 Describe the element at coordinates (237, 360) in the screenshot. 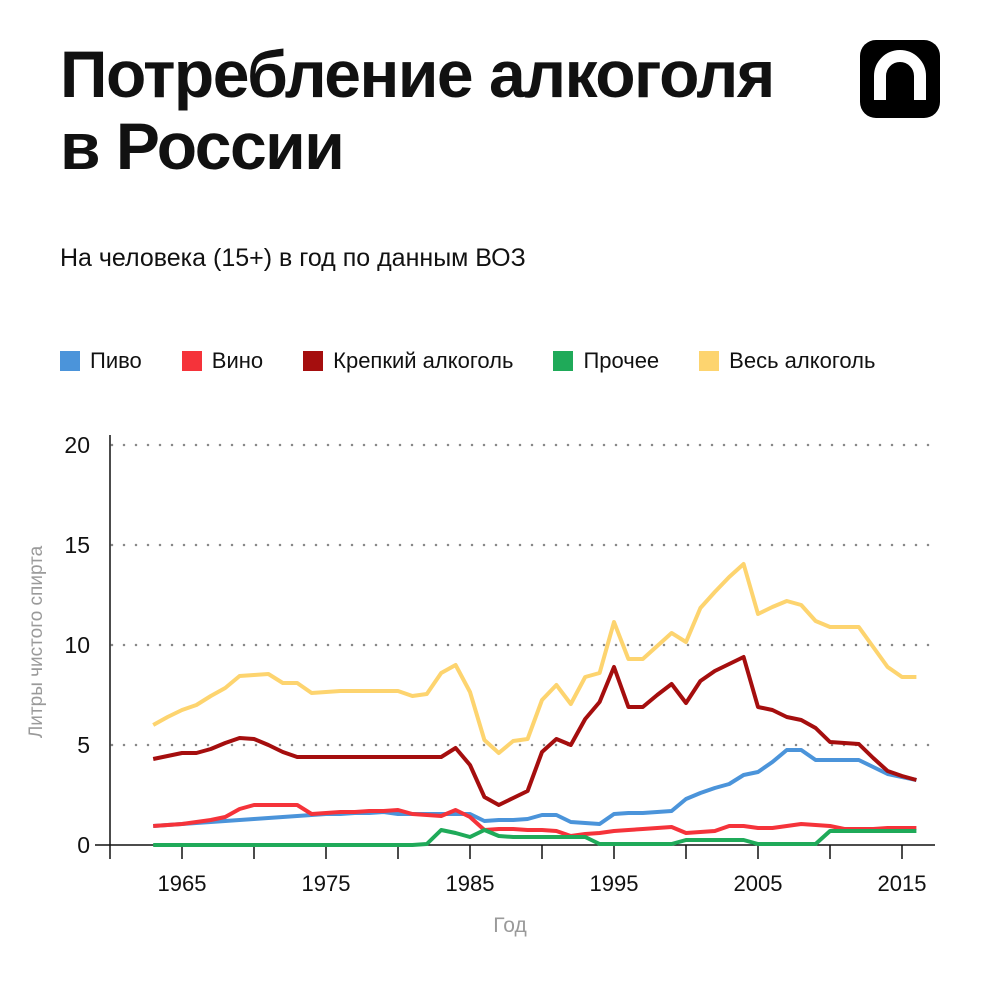

I see `legend-label: Вино` at that location.